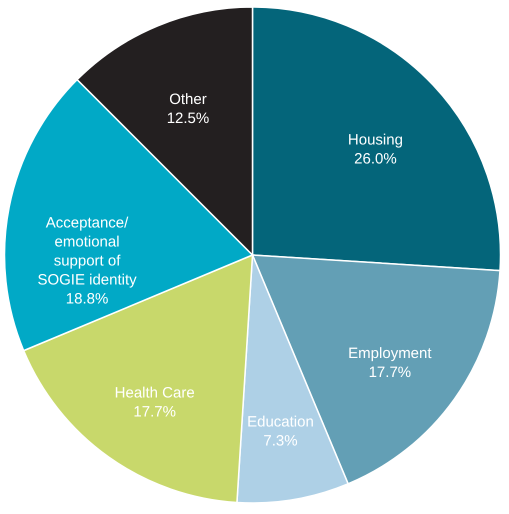 The image size is (509, 514). I want to click on data-label: 26.0%, so click(375, 159).